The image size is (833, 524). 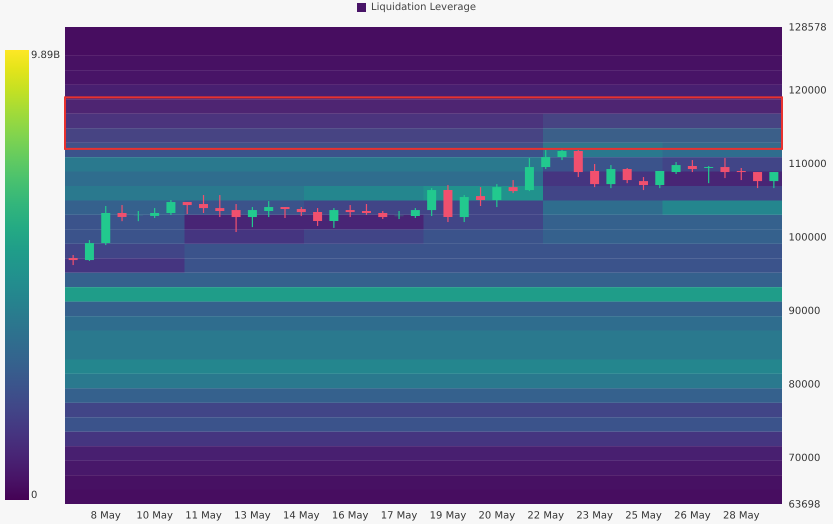 What do you see at coordinates (497, 516) in the screenshot?
I see `x-tick-label: 20 May` at bounding box center [497, 516].